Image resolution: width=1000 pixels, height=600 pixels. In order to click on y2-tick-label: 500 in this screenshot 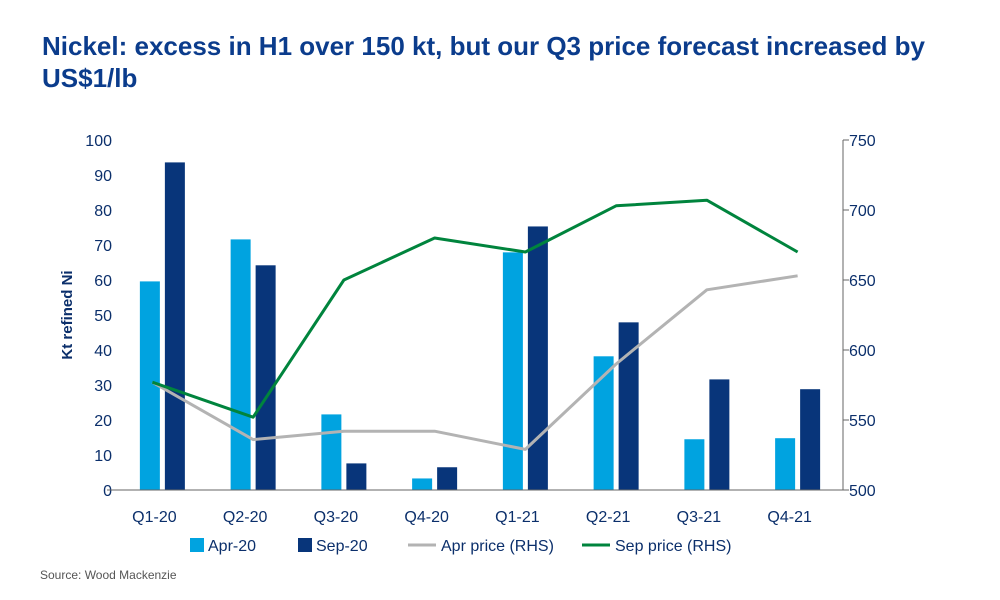, I will do `click(862, 491)`.